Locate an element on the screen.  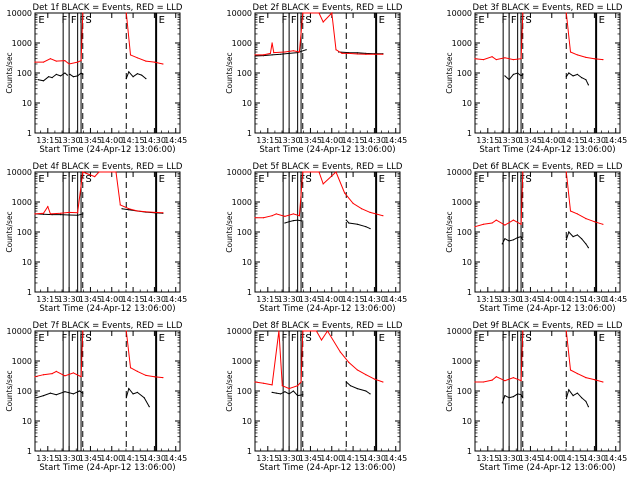
y-tick-label: 10 is located at coordinates (27, 421).